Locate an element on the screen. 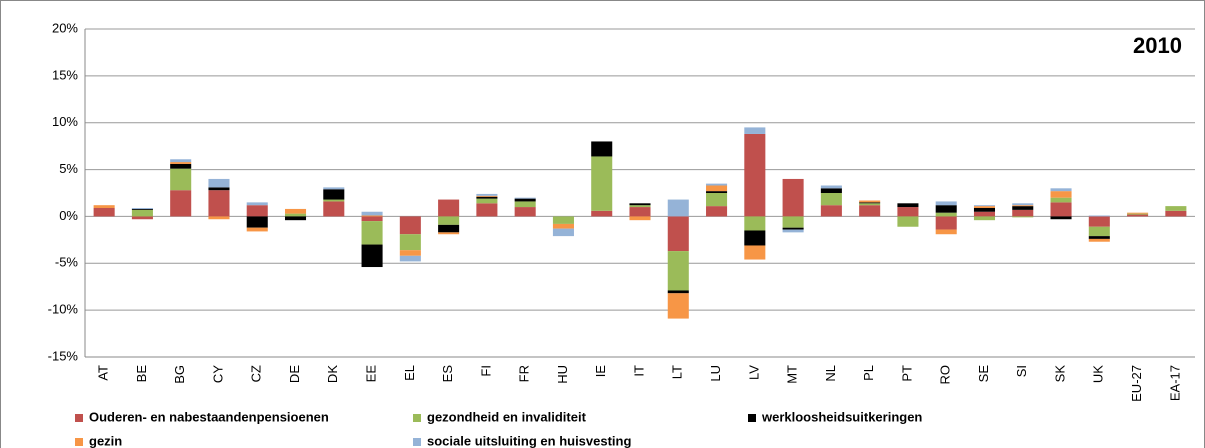  x-tick-label: EU-27 is located at coordinates (1136, 383).